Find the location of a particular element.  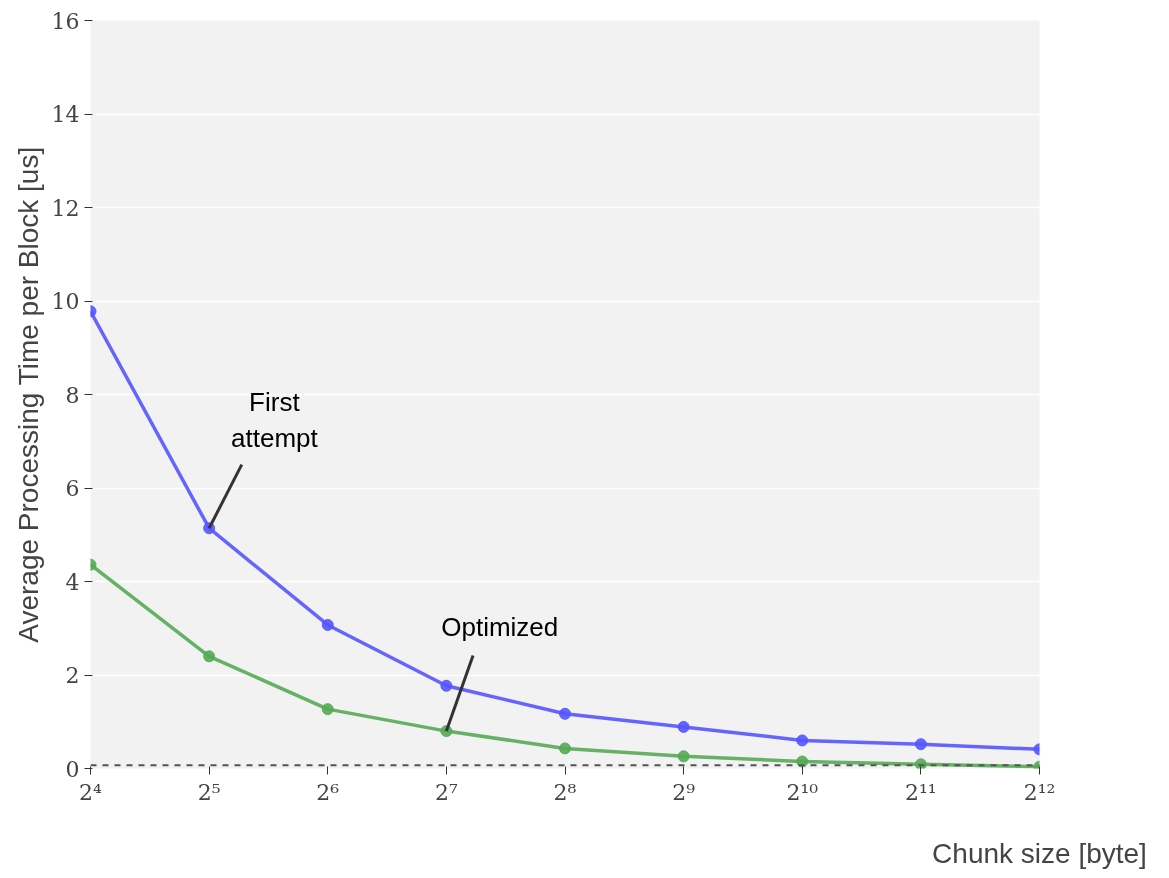

x-tick-label: 2⁹ is located at coordinates (684, 792).